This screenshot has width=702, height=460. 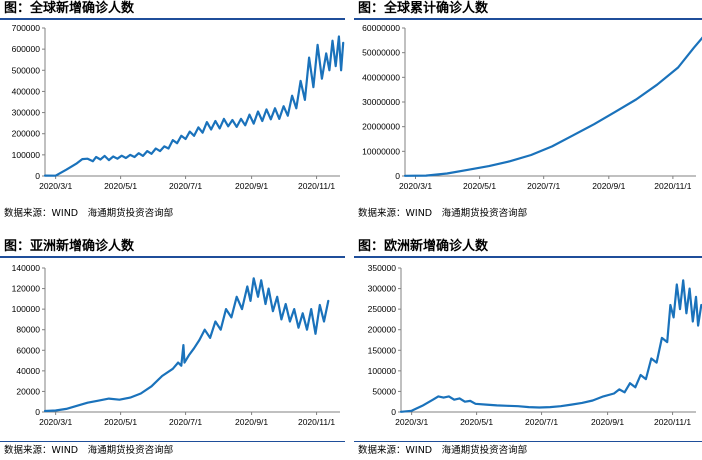 I want to click on y-tick-label: 400000, so click(x=26, y=91).